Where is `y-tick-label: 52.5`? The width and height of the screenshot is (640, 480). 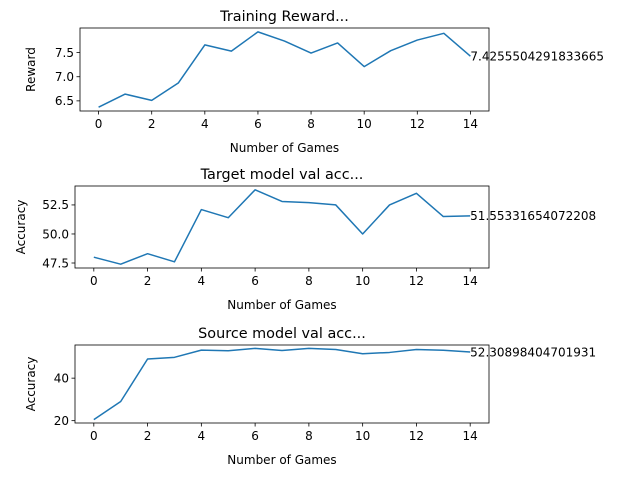 y-tick-label: 52.5 is located at coordinates (55, 205).